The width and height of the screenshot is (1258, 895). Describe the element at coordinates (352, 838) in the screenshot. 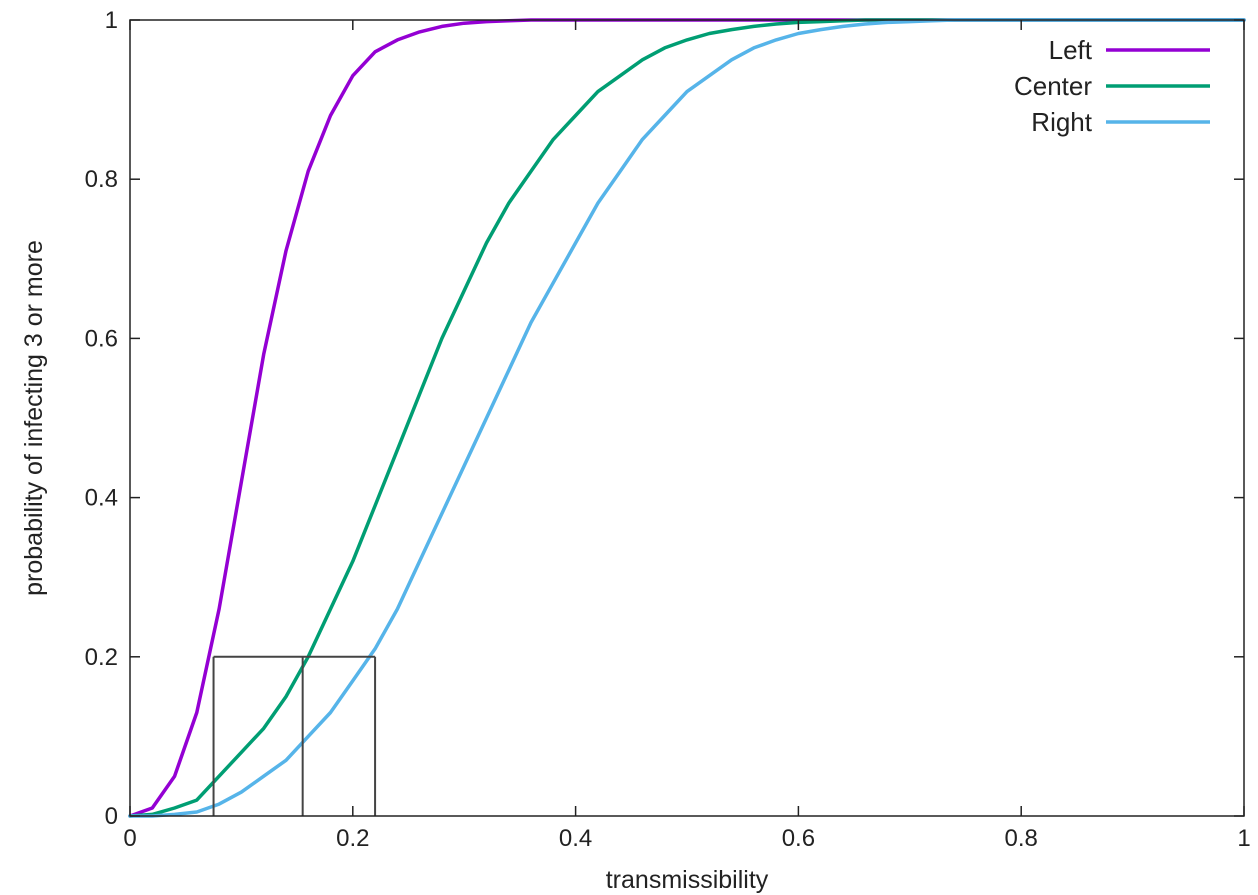

I see `x-tick-label: 0.2` at that location.